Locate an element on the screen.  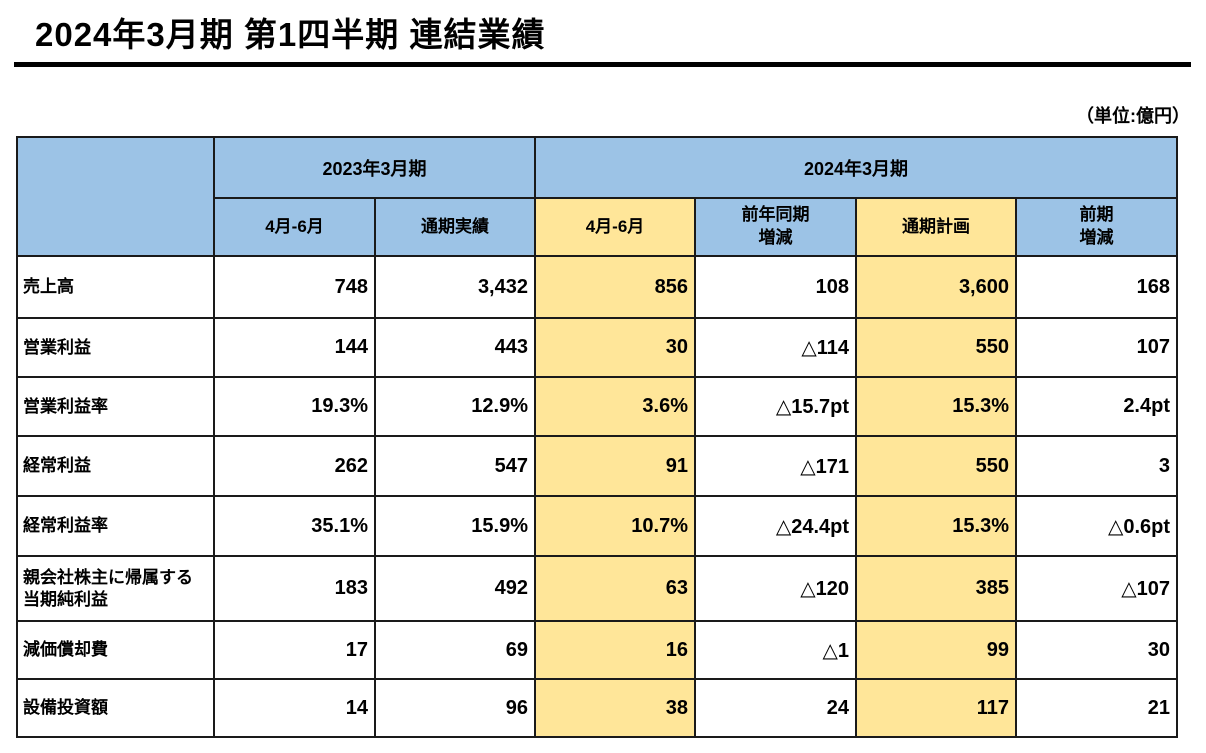
row-label: 親会社株主に帰属する 当期純利益 is located at coordinates (115, 588).